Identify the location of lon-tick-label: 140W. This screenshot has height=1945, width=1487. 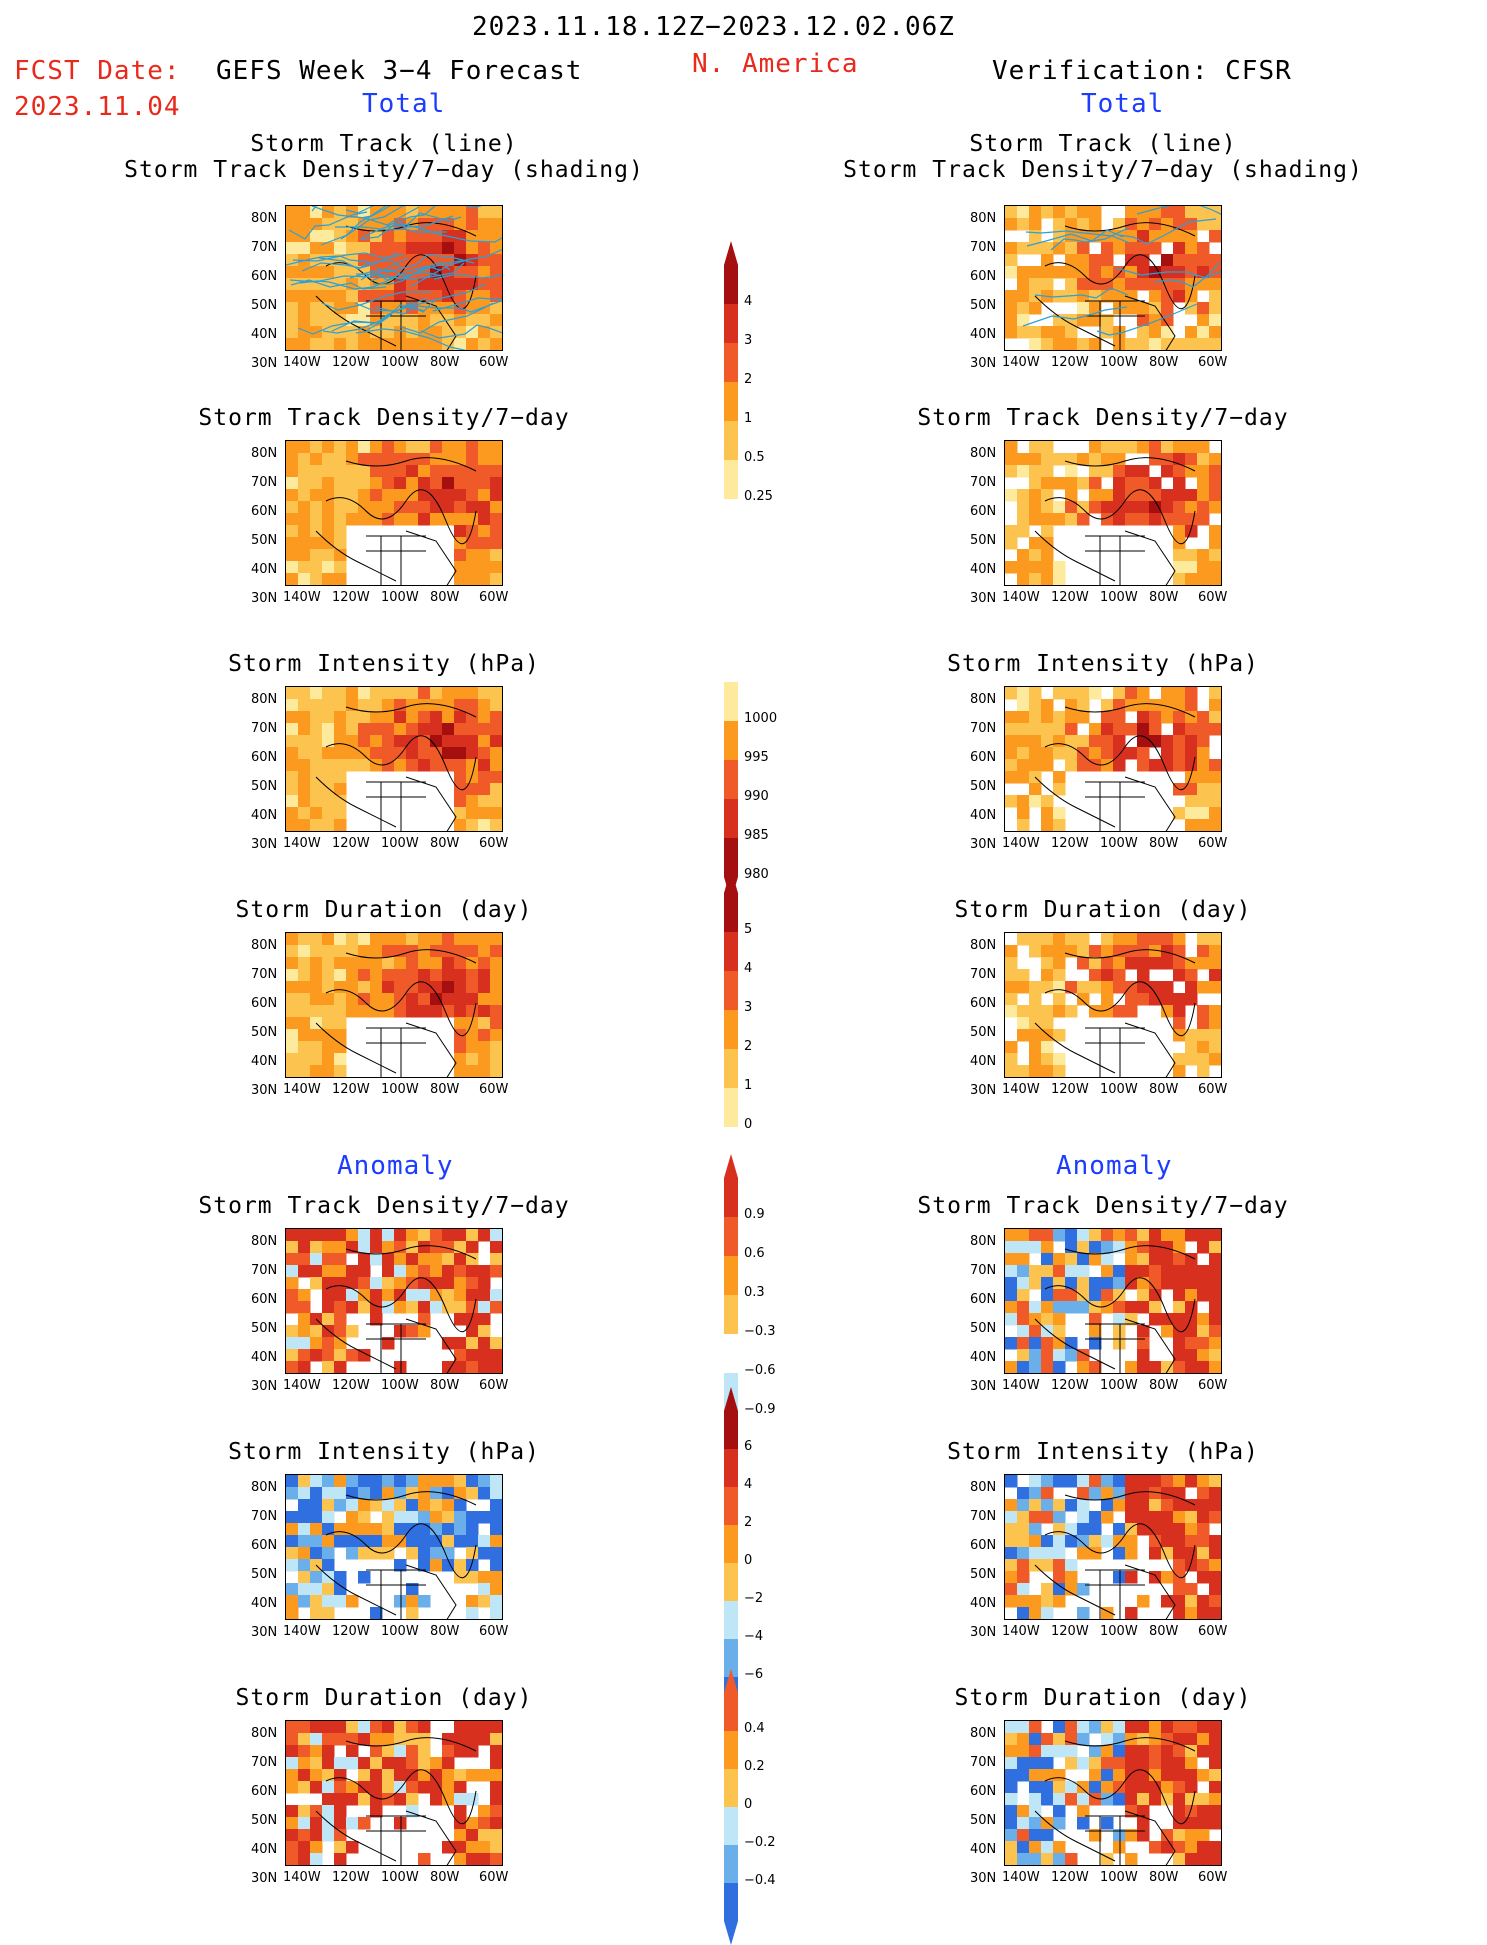
(1021, 1385).